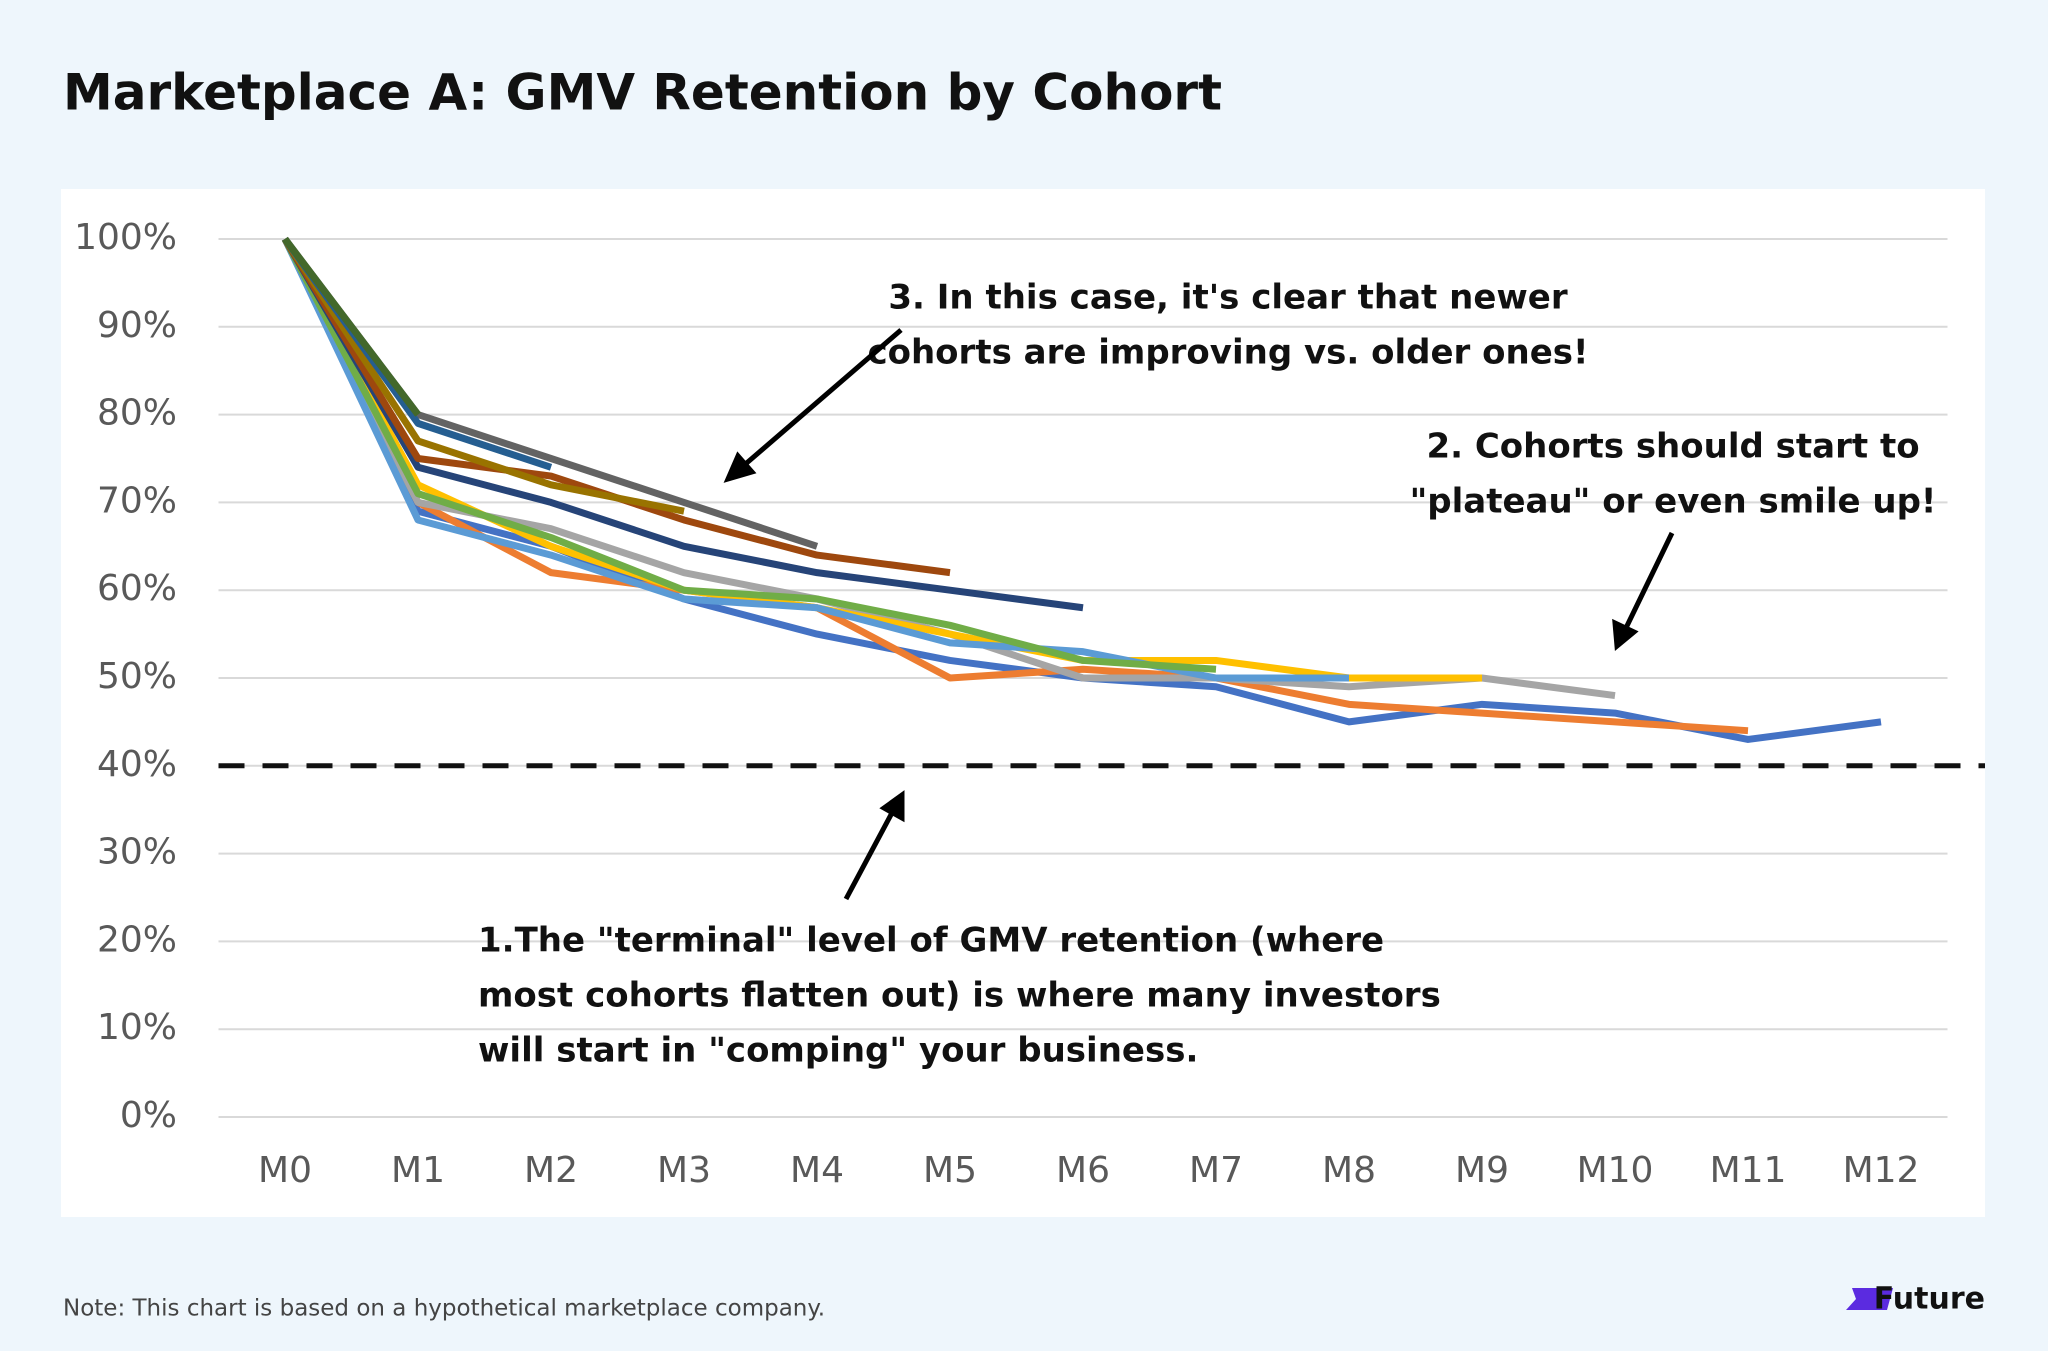 The width and height of the screenshot is (2048, 1351). What do you see at coordinates (125, 237) in the screenshot?
I see `y-tick-label: 100%` at bounding box center [125, 237].